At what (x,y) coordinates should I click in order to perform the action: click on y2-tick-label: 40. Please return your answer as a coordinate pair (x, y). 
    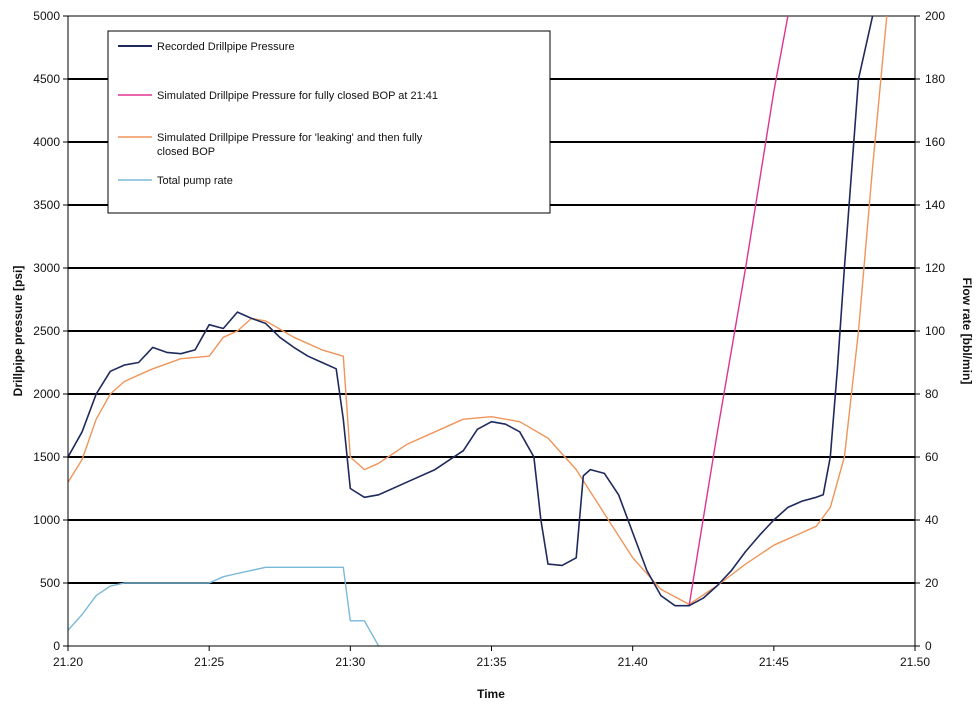
    Looking at the image, I should click on (932, 520).